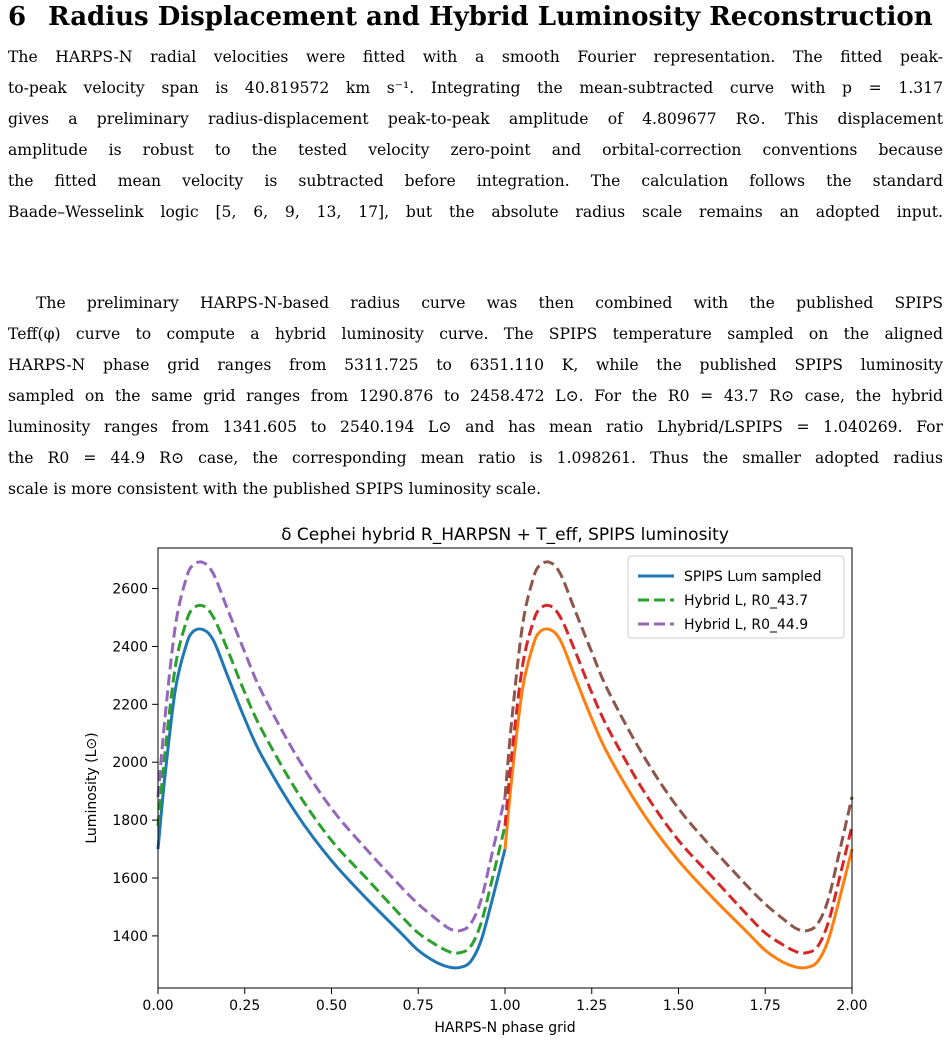 The height and width of the screenshot is (1042, 951). I want to click on legend-box, so click(736, 597).